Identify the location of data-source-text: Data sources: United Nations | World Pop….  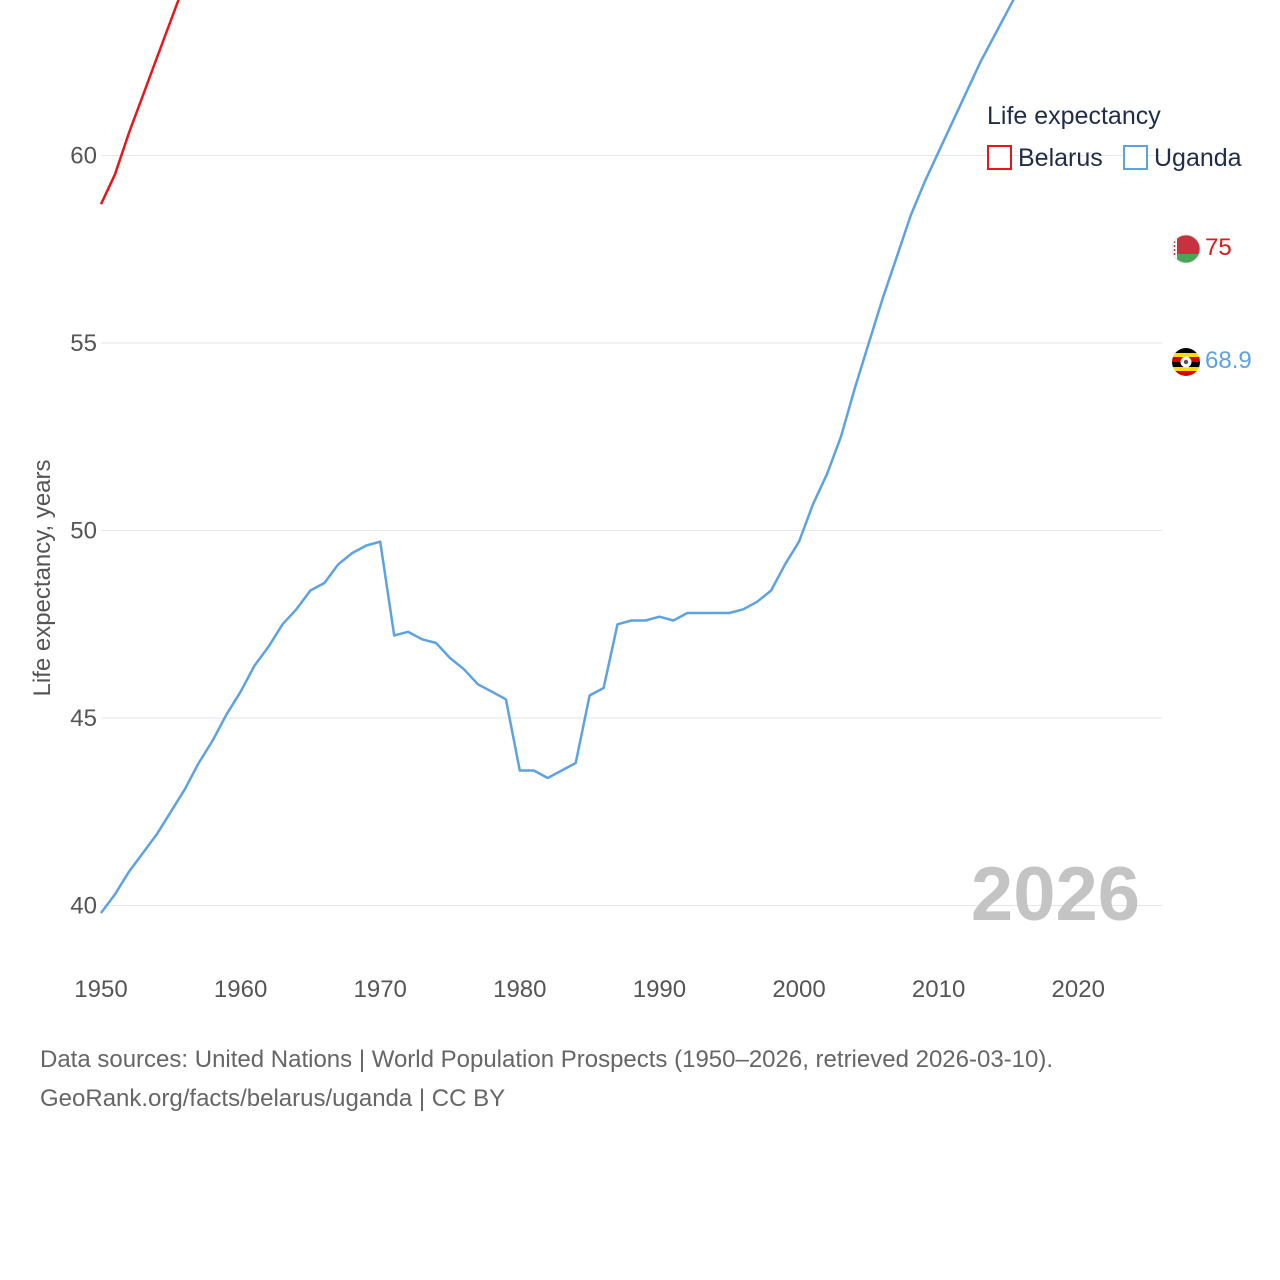
(547, 1059).